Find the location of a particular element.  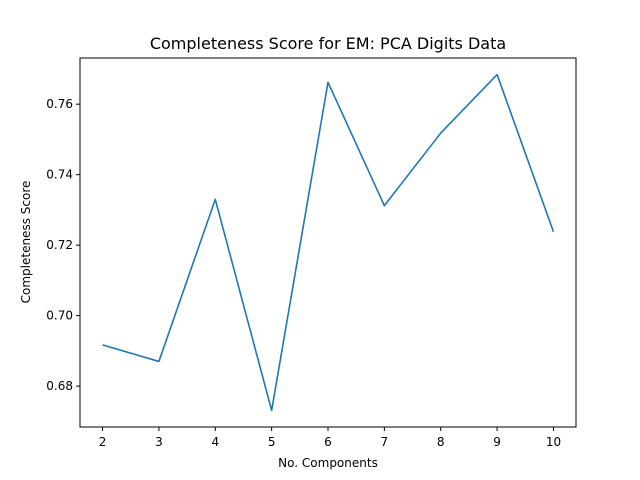

x-tick-label-0: 2 is located at coordinates (103, 442).